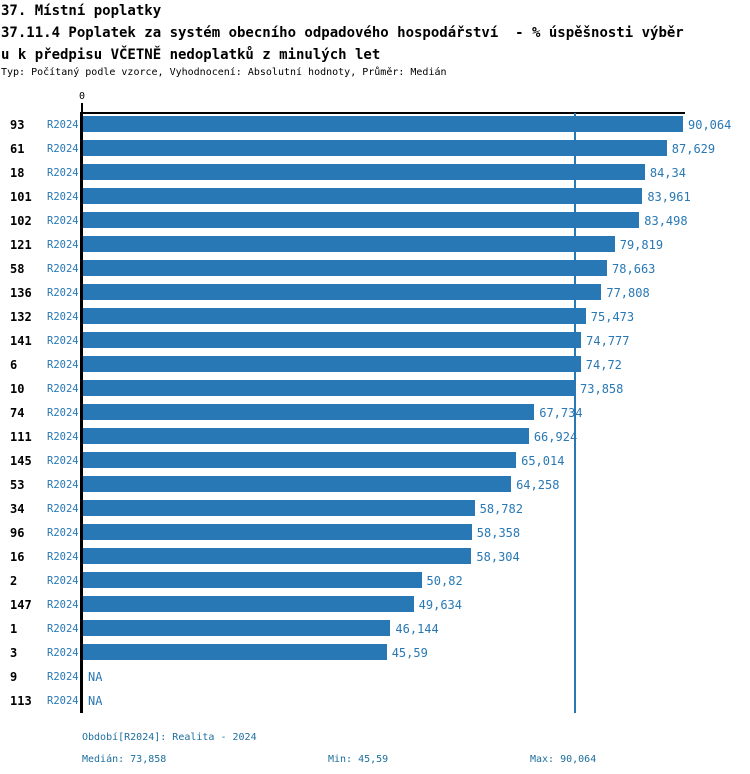 This screenshot has width=750, height=774. I want to click on row-category-label: 10, so click(17, 389).